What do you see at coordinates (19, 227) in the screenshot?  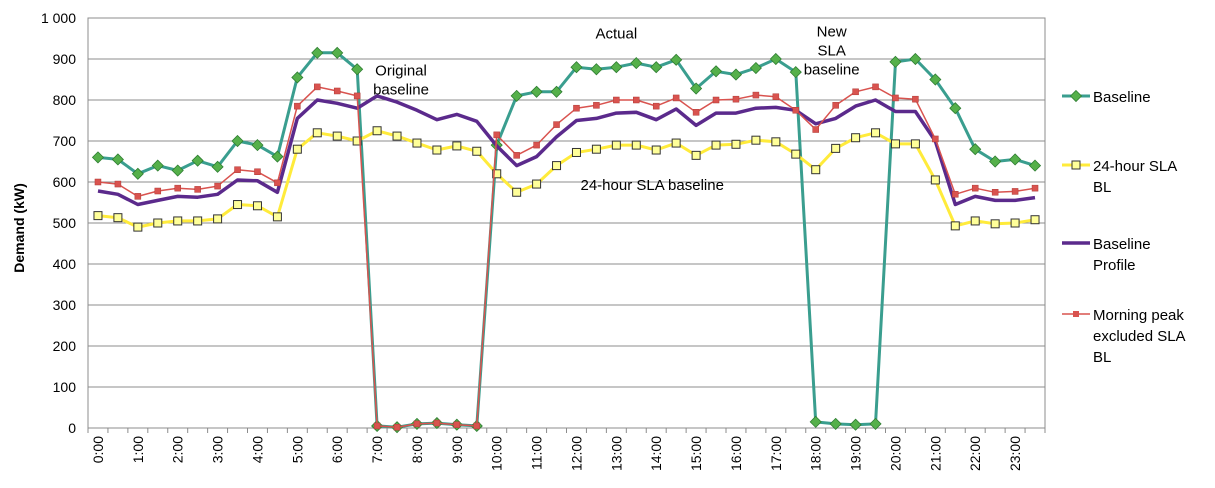 I see `y-axis-title: Demand (kW)` at bounding box center [19, 227].